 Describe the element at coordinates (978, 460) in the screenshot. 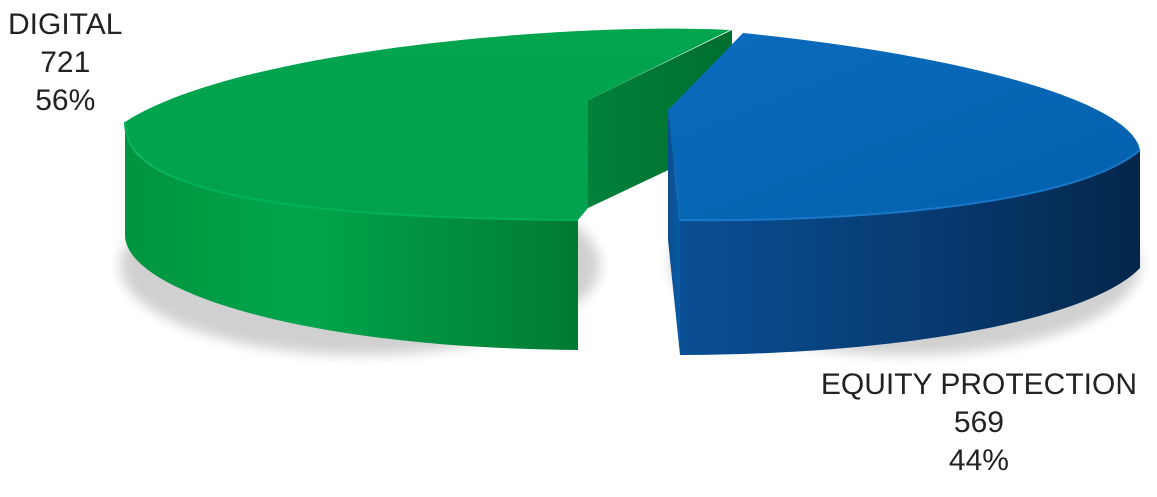

I see `slice-percent-equity-protection: 44%` at that location.